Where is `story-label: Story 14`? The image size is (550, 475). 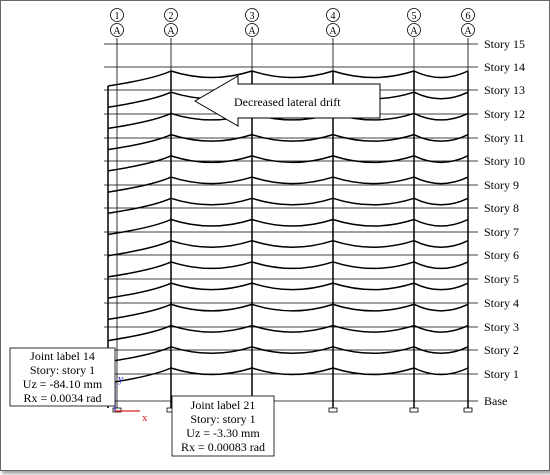 story-label: Story 14 is located at coordinates (504, 67).